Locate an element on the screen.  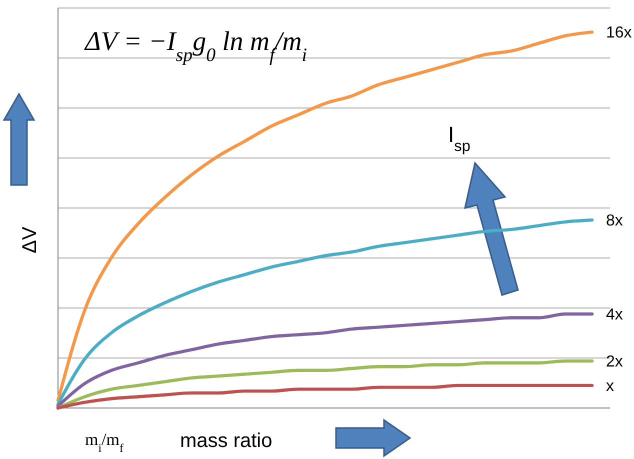
annotation: I$_{sp}$ is located at coordinates (459, 138).